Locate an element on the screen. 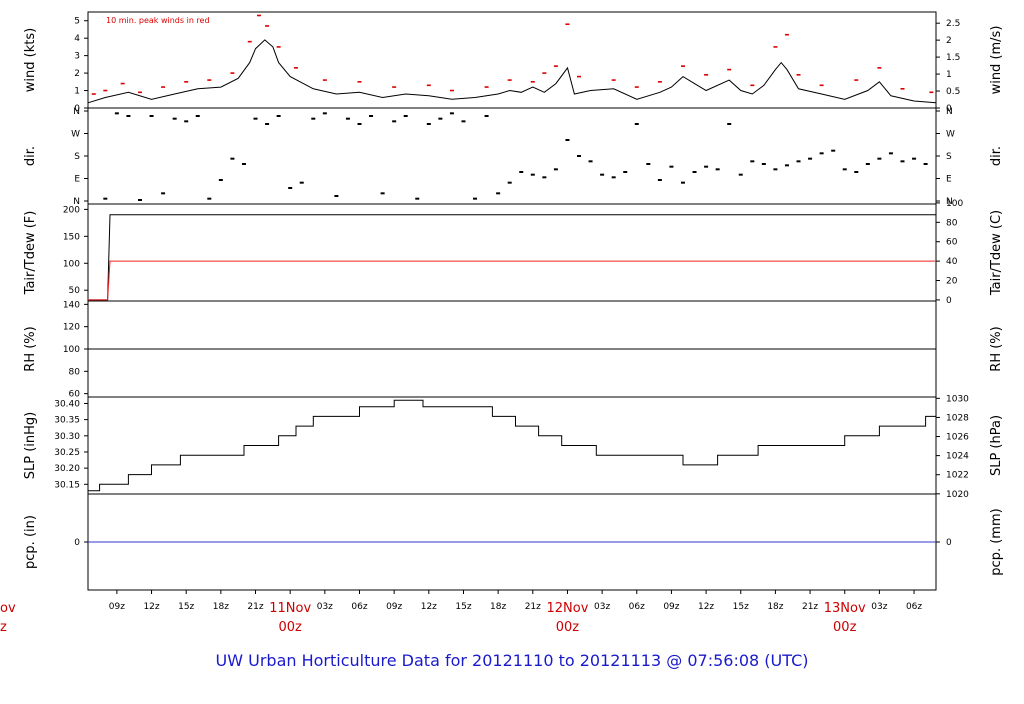 The width and height of the screenshot is (1024, 704). y-axis-label-left: Tair/Tdew (F) is located at coordinates (30, 253).